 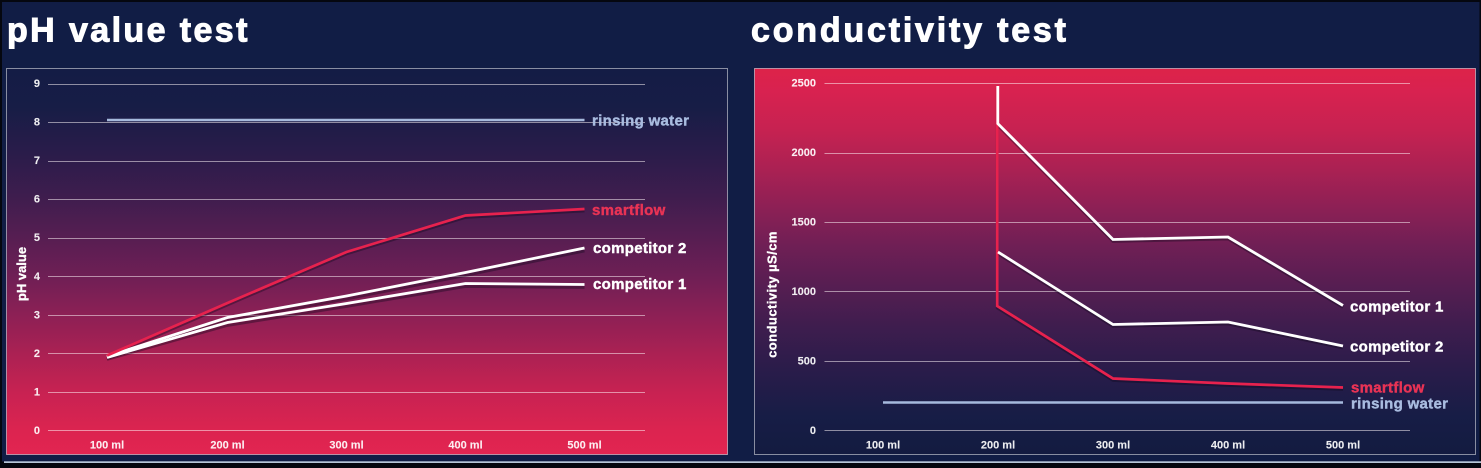 What do you see at coordinates (37, 84) in the screenshot?
I see `svg-text: 9` at bounding box center [37, 84].